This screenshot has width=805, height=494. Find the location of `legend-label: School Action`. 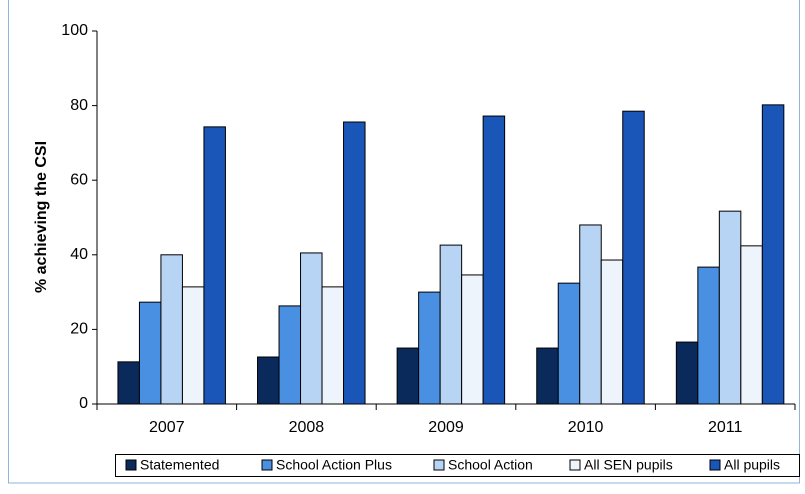

legend-label: School Action is located at coordinates (490, 465).